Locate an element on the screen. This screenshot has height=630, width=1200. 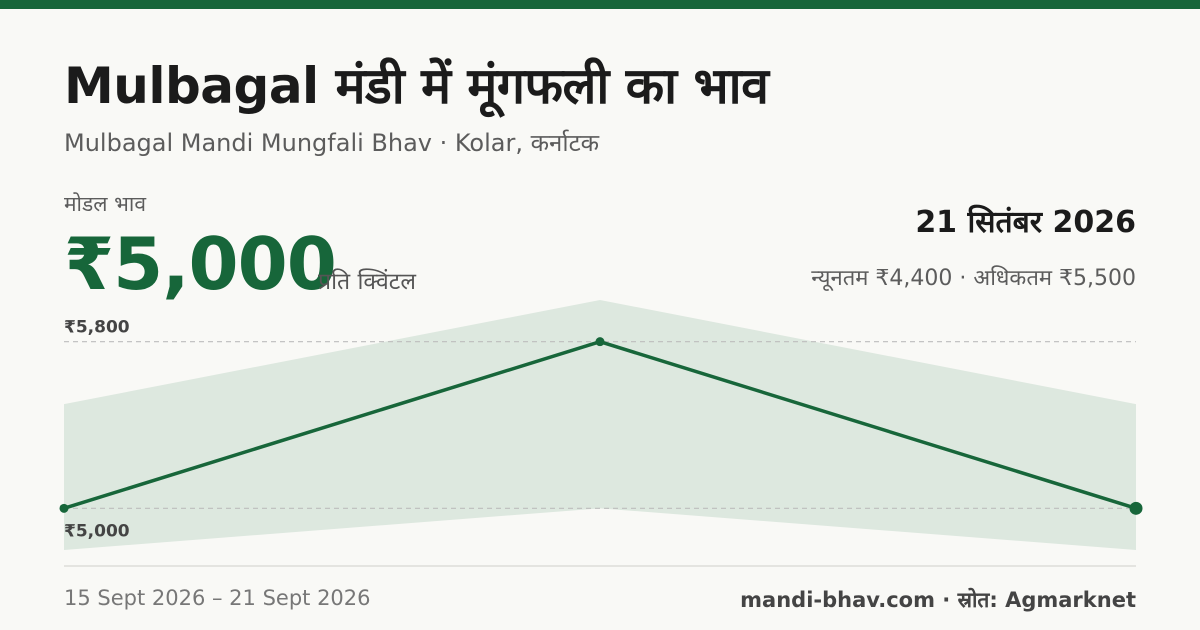
y-tick-label-0: ₹5,800 is located at coordinates (97, 328).